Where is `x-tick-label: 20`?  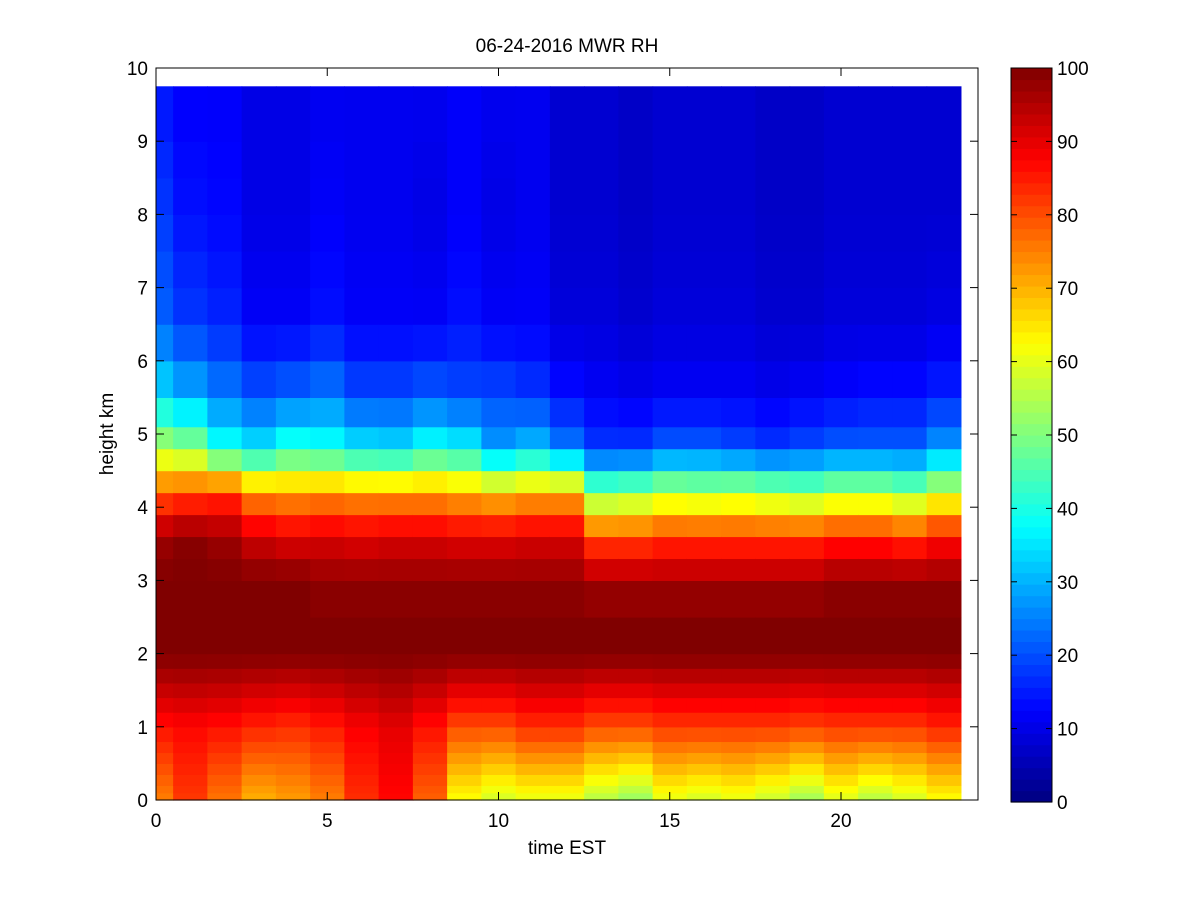 x-tick-label: 20 is located at coordinates (840, 821).